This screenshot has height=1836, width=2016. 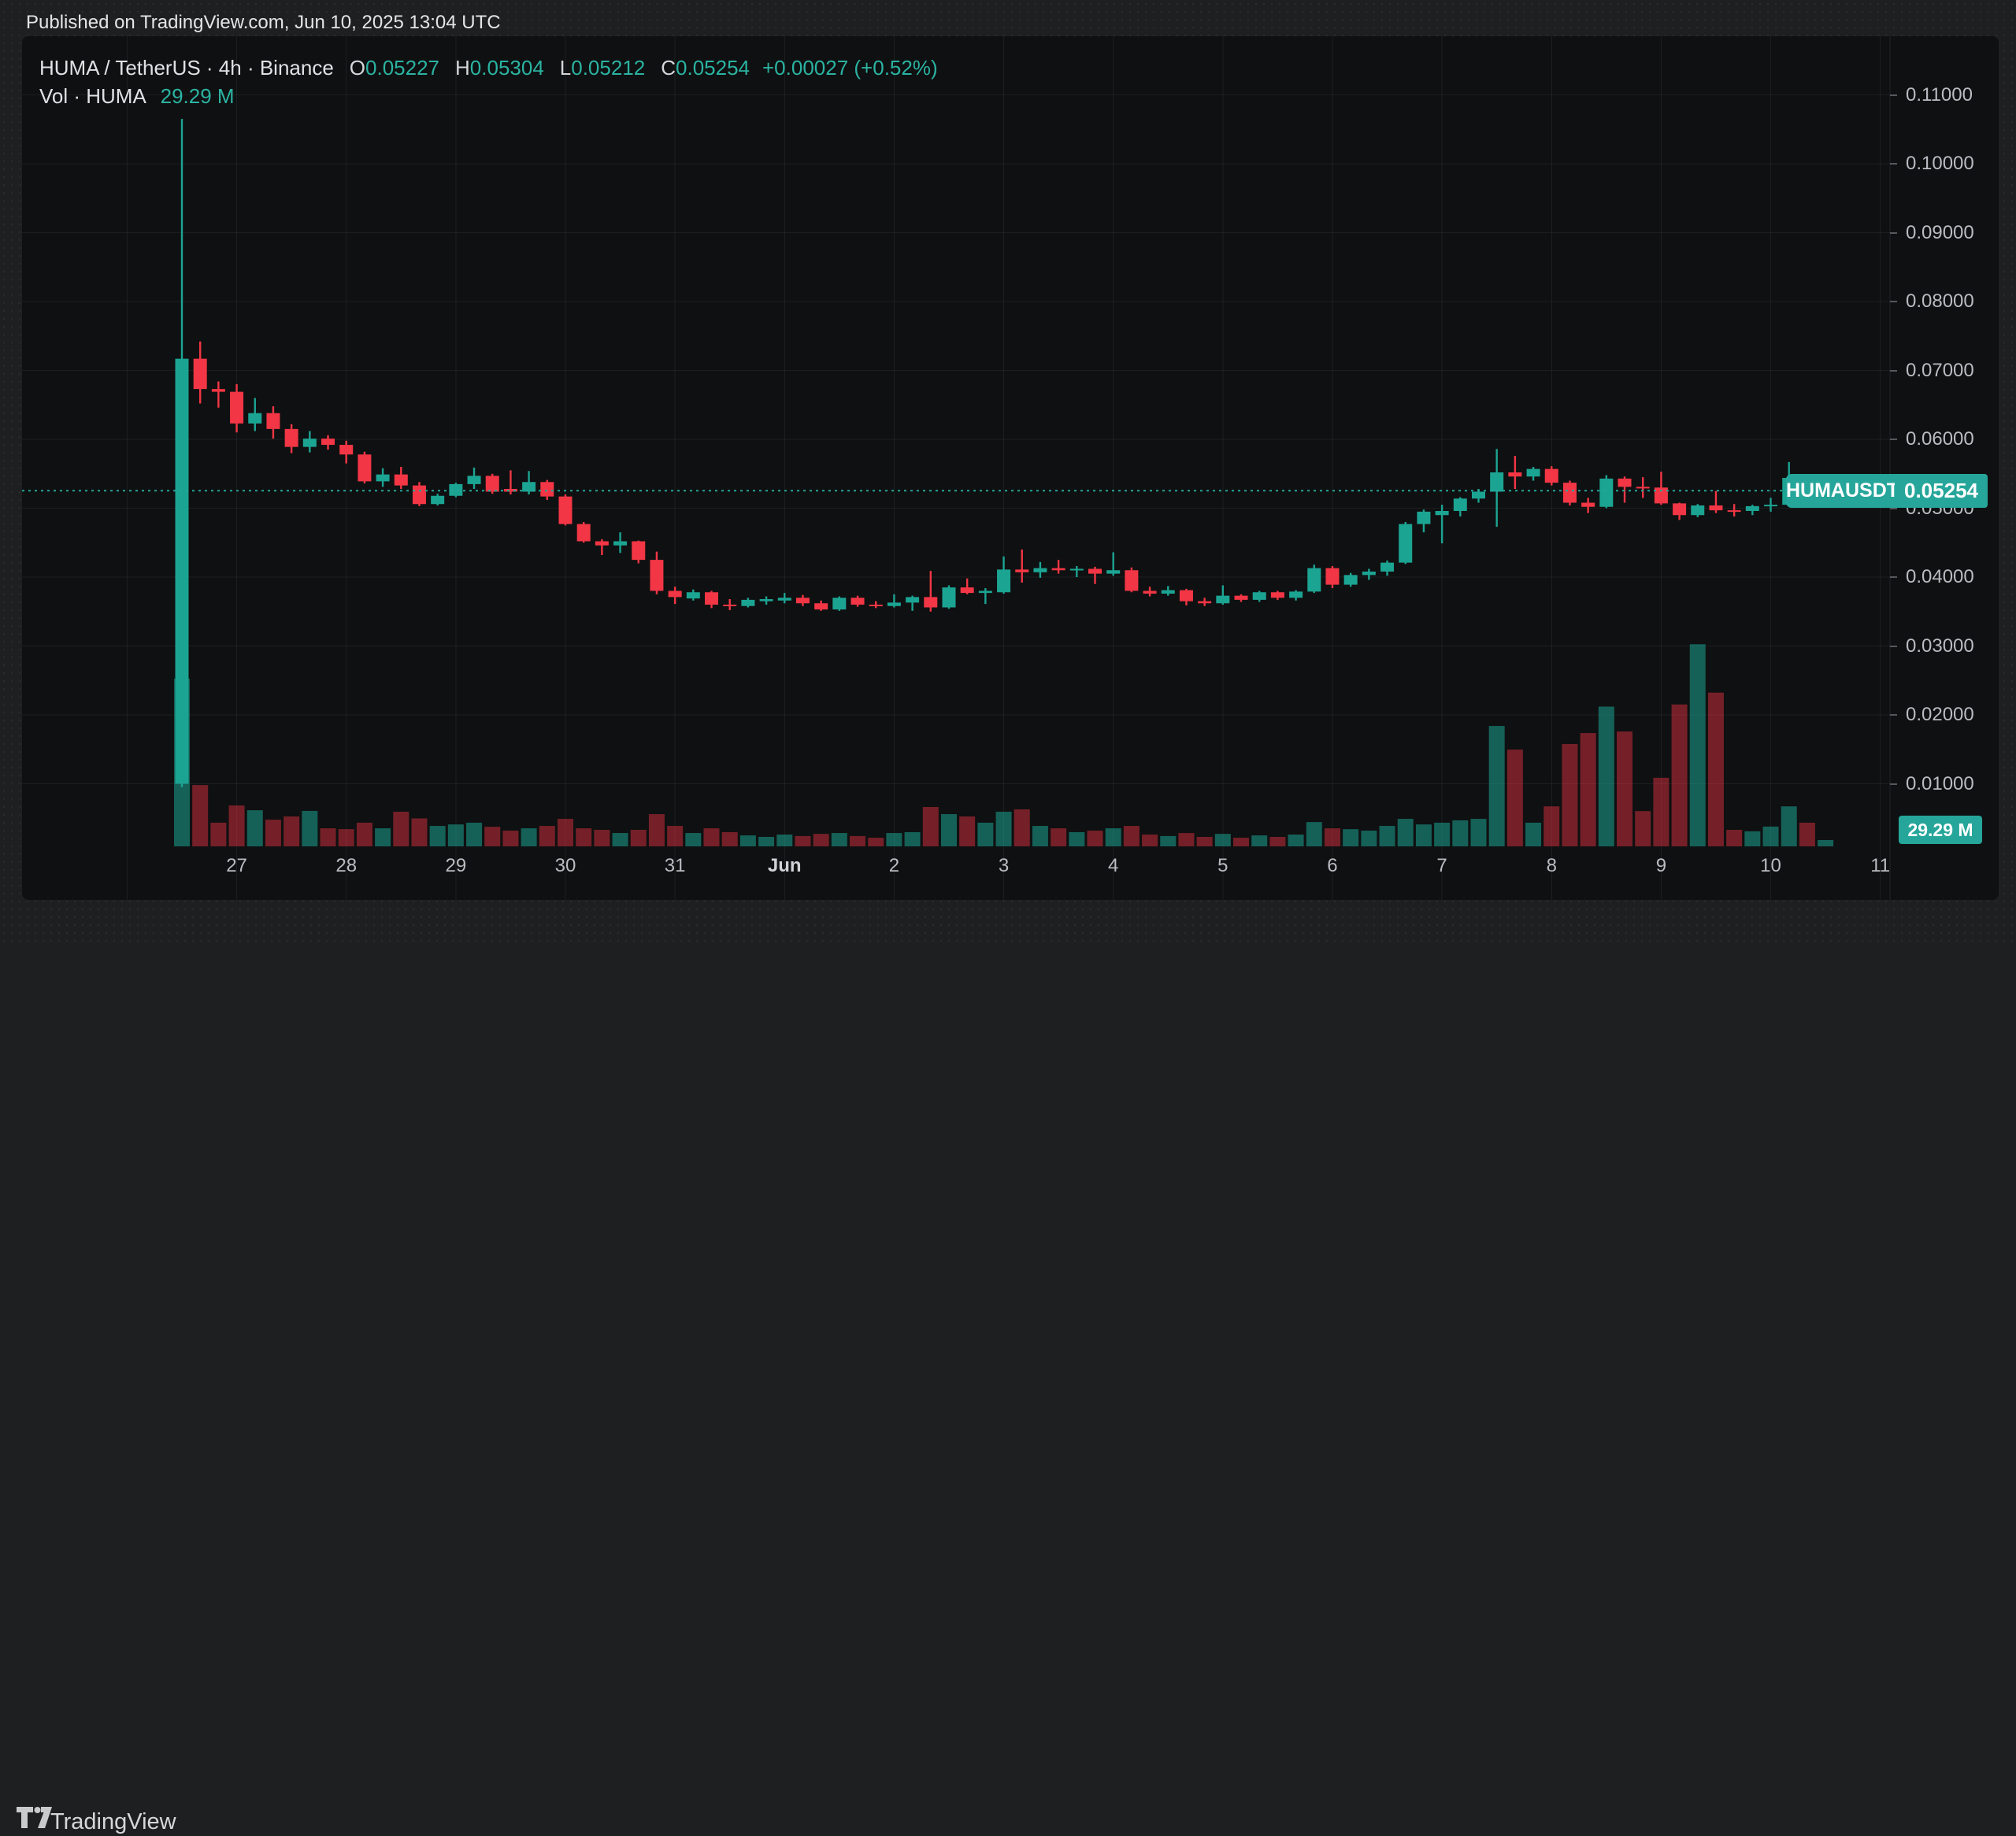 I want to click on symbol-title: HUMA / TetherUS · 4h · Binance, so click(x=186, y=68).